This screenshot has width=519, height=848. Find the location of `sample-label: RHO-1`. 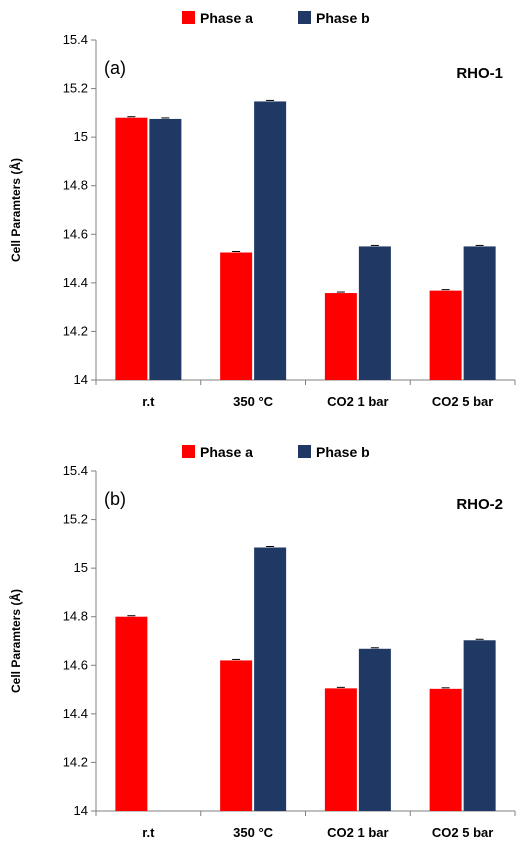

sample-label: RHO-1 is located at coordinates (479, 73).